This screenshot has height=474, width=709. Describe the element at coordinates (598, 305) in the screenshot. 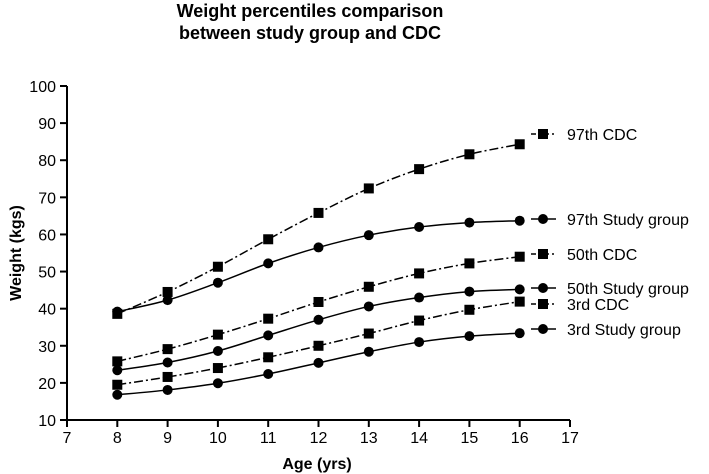

I see `legend-label: 3rd CDC` at that location.